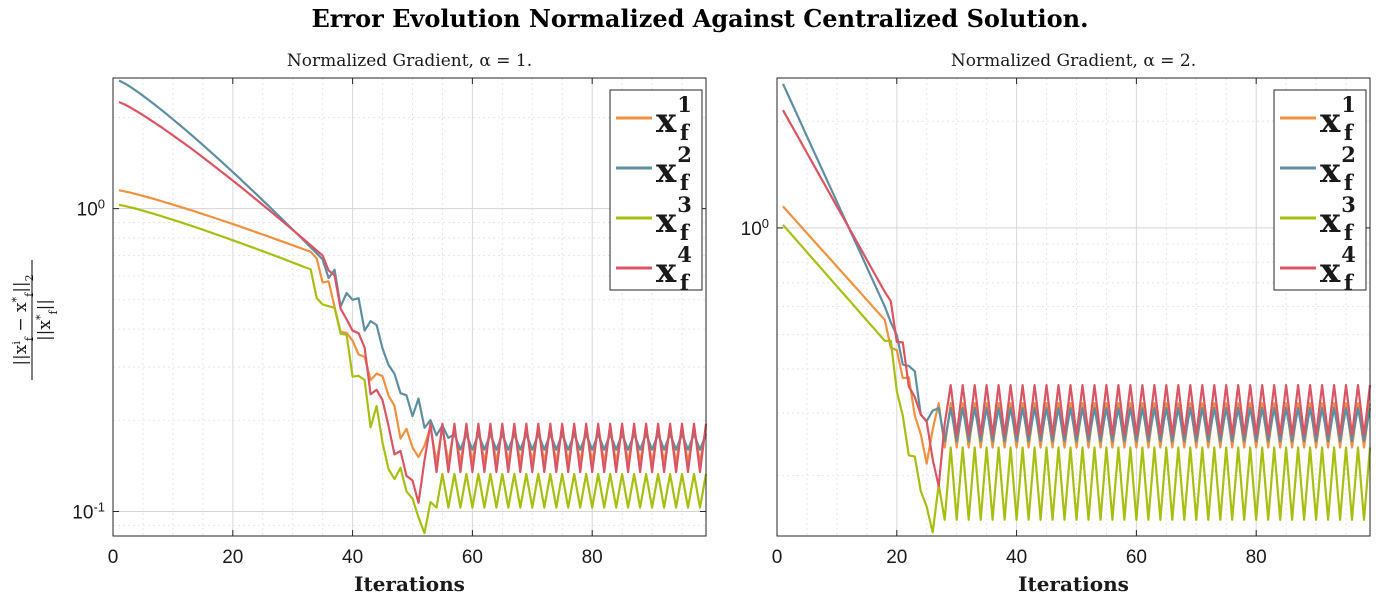 The height and width of the screenshot is (600, 1400). I want to click on chart-title: Normalized Gradient, α = 1., so click(409, 61).